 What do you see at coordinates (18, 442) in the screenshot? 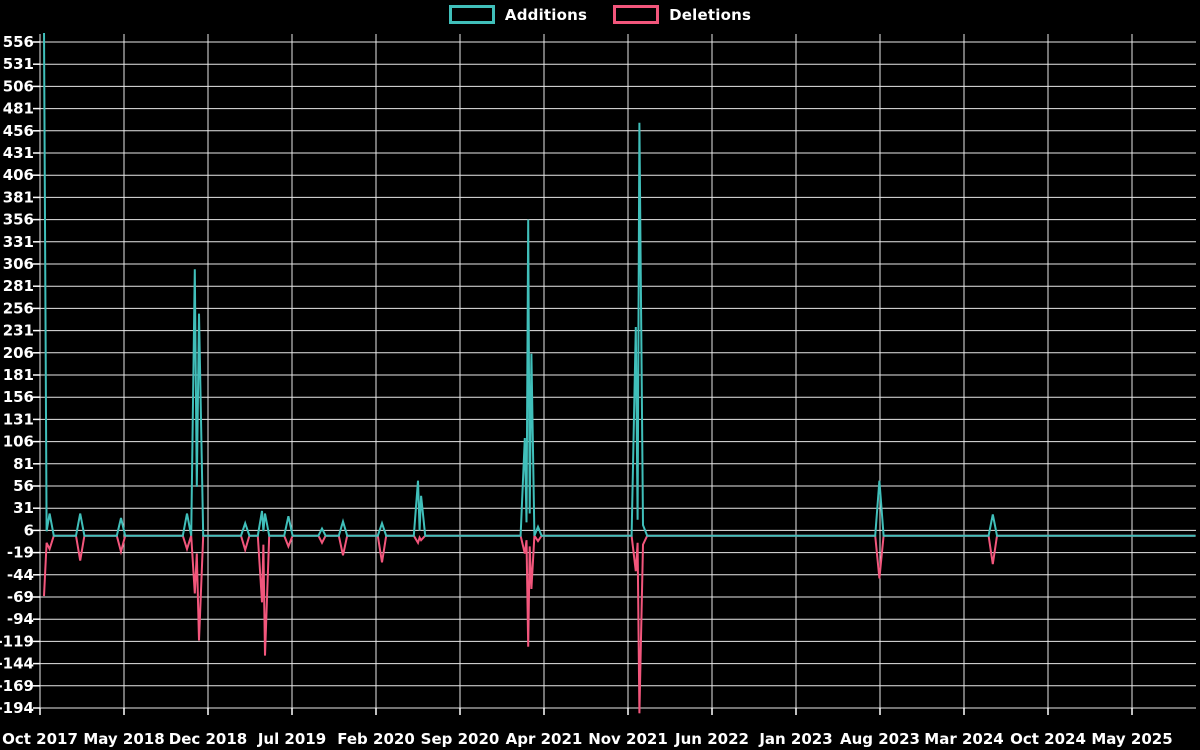
I see `y-tick-label: 106` at bounding box center [18, 442].